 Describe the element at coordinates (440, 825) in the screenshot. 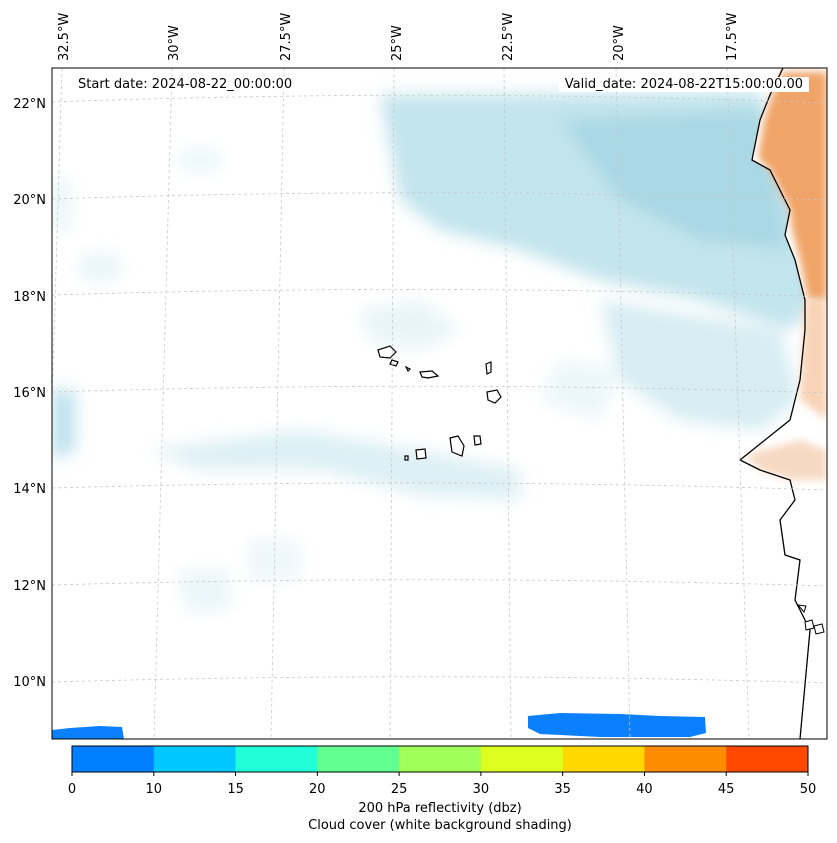

I see `colorbar-sublabel: Cloud cover (white background shading)` at that location.